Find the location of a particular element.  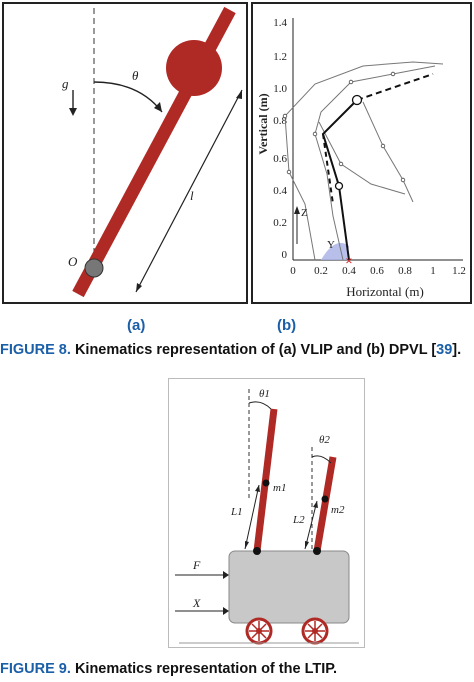

L2-symbol: L2 is located at coordinates (298, 520).